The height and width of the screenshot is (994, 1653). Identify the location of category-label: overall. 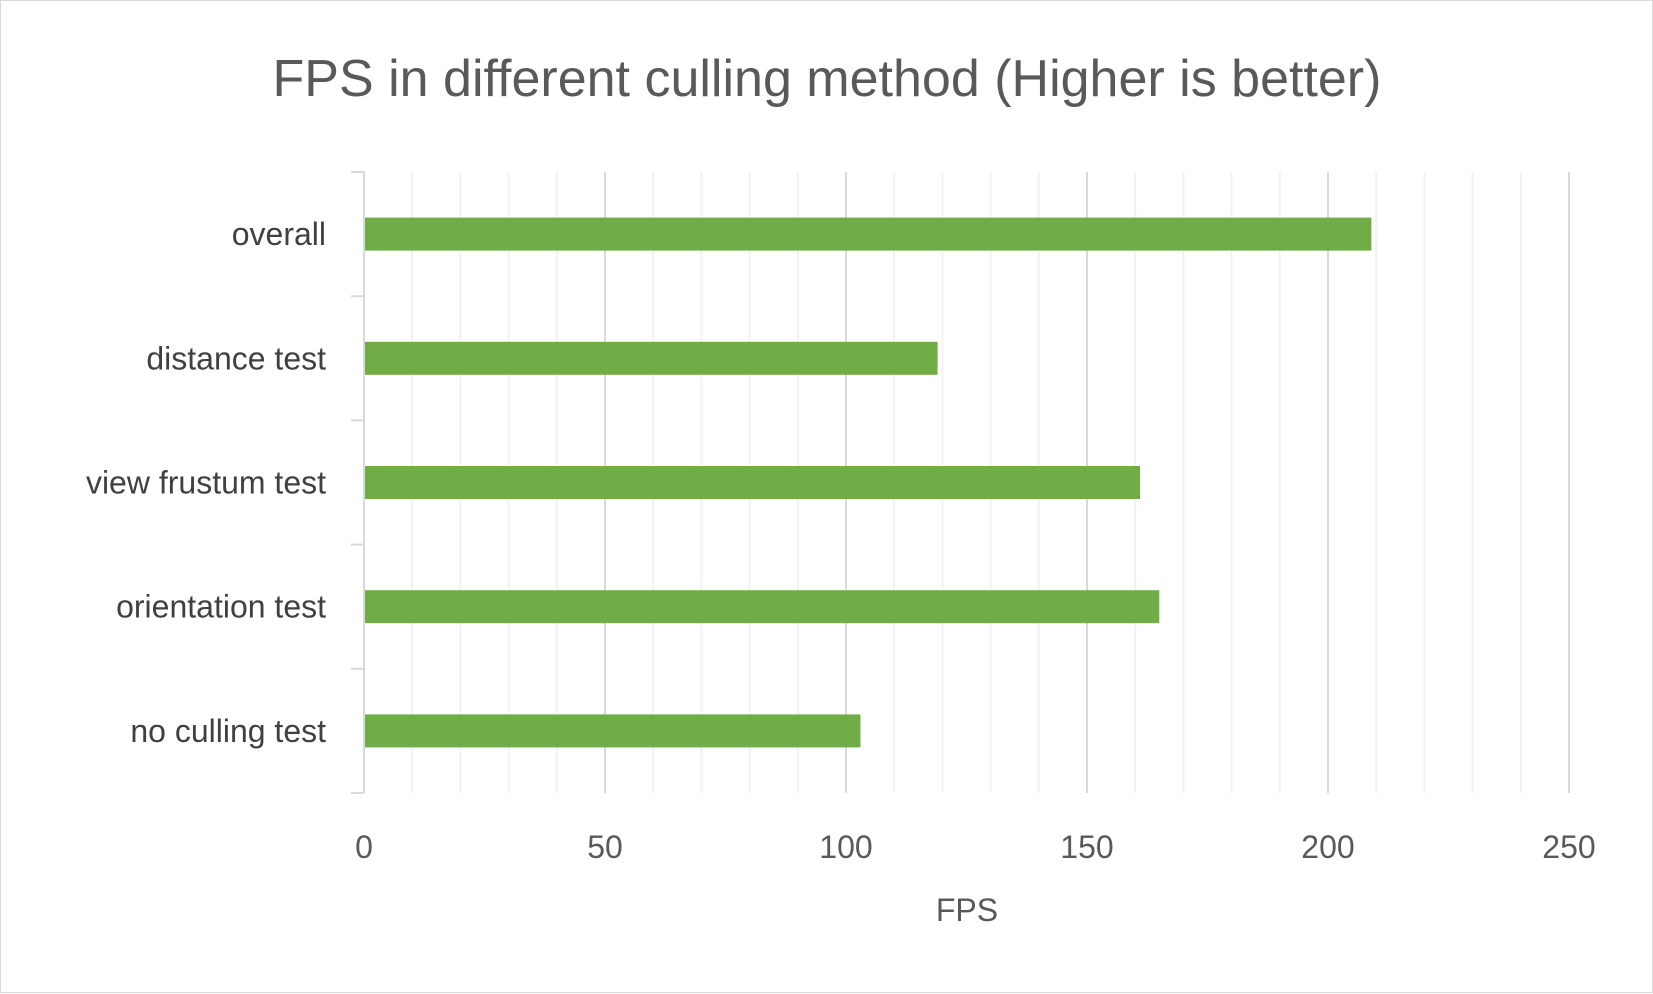
(279, 234).